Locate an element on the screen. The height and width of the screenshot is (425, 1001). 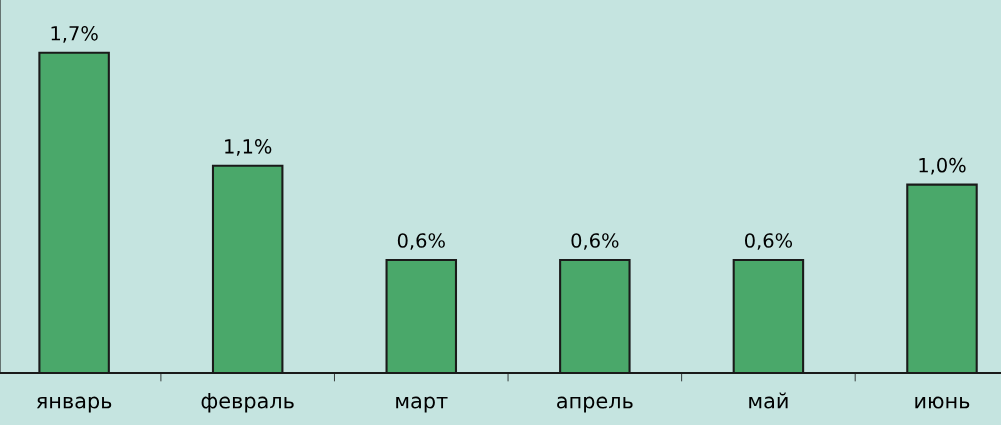
data-label: 1,0% is located at coordinates (942, 166).